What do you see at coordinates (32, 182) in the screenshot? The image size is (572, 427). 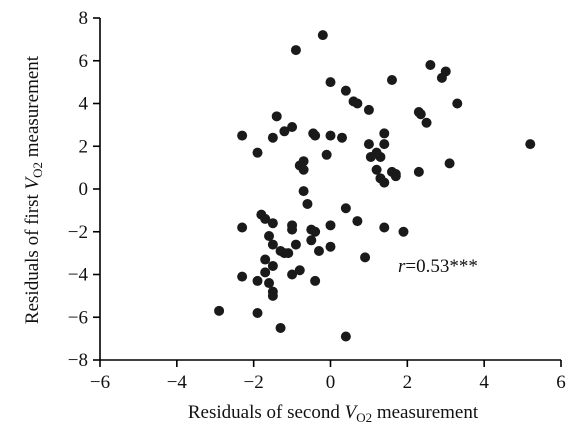 I see `y-axis-title-symbol: V` at bounding box center [32, 182].